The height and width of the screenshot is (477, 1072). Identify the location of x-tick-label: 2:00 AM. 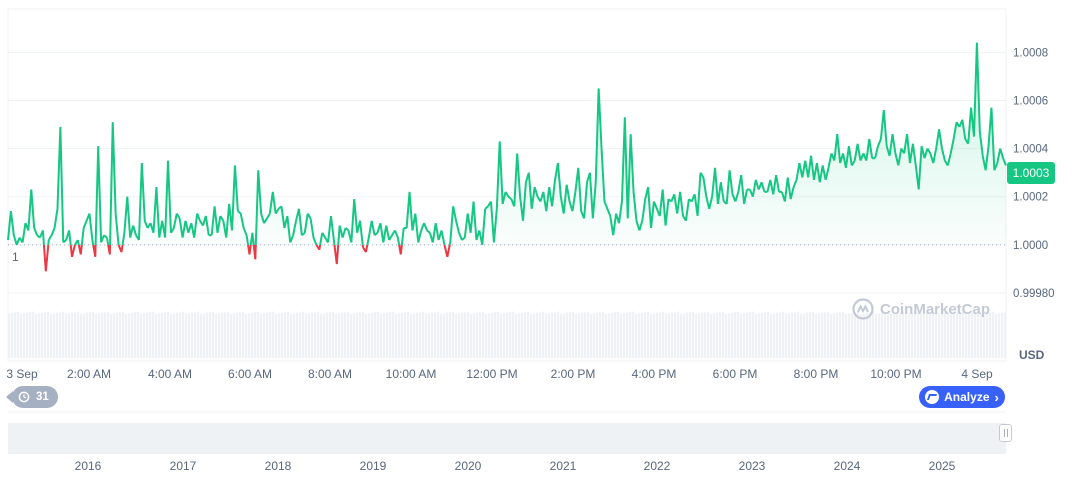
(89, 374).